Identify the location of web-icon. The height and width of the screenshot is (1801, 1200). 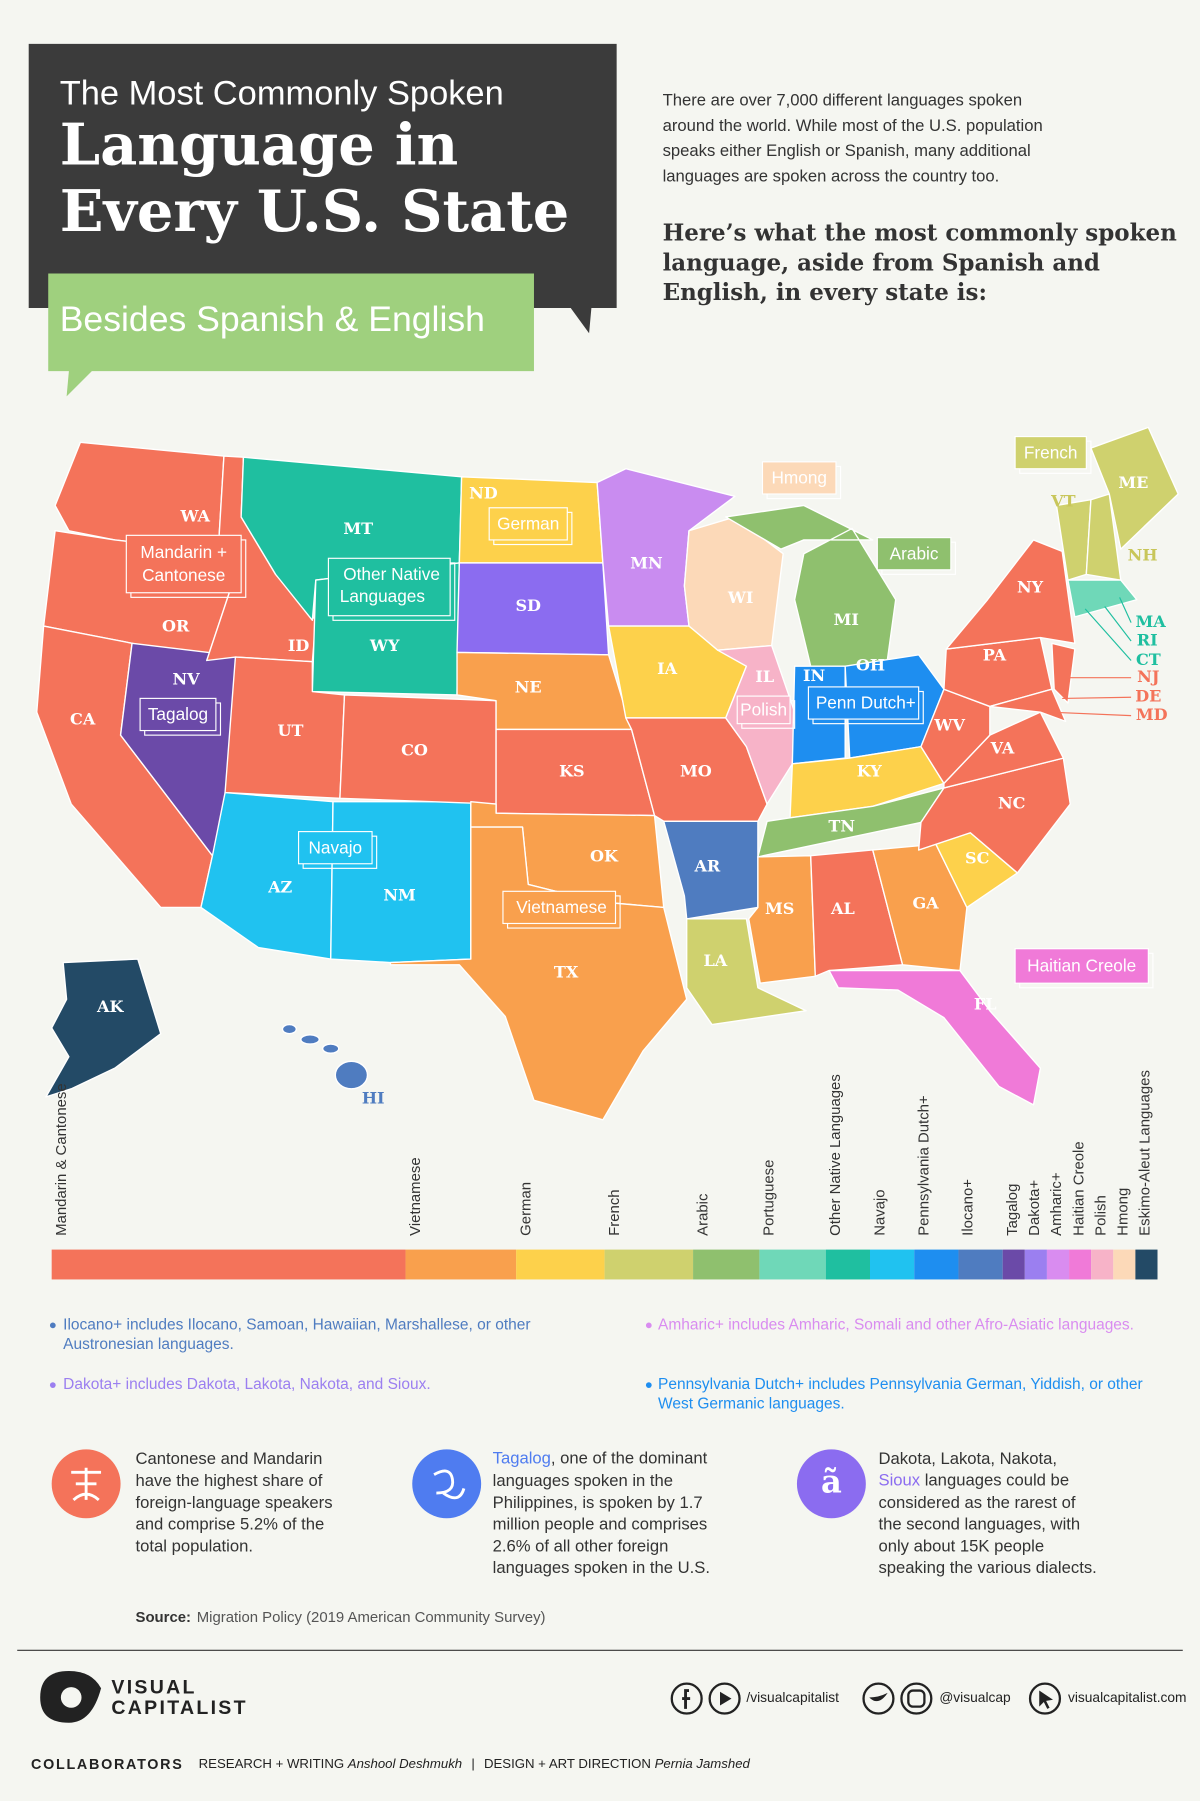
(1045, 1698).